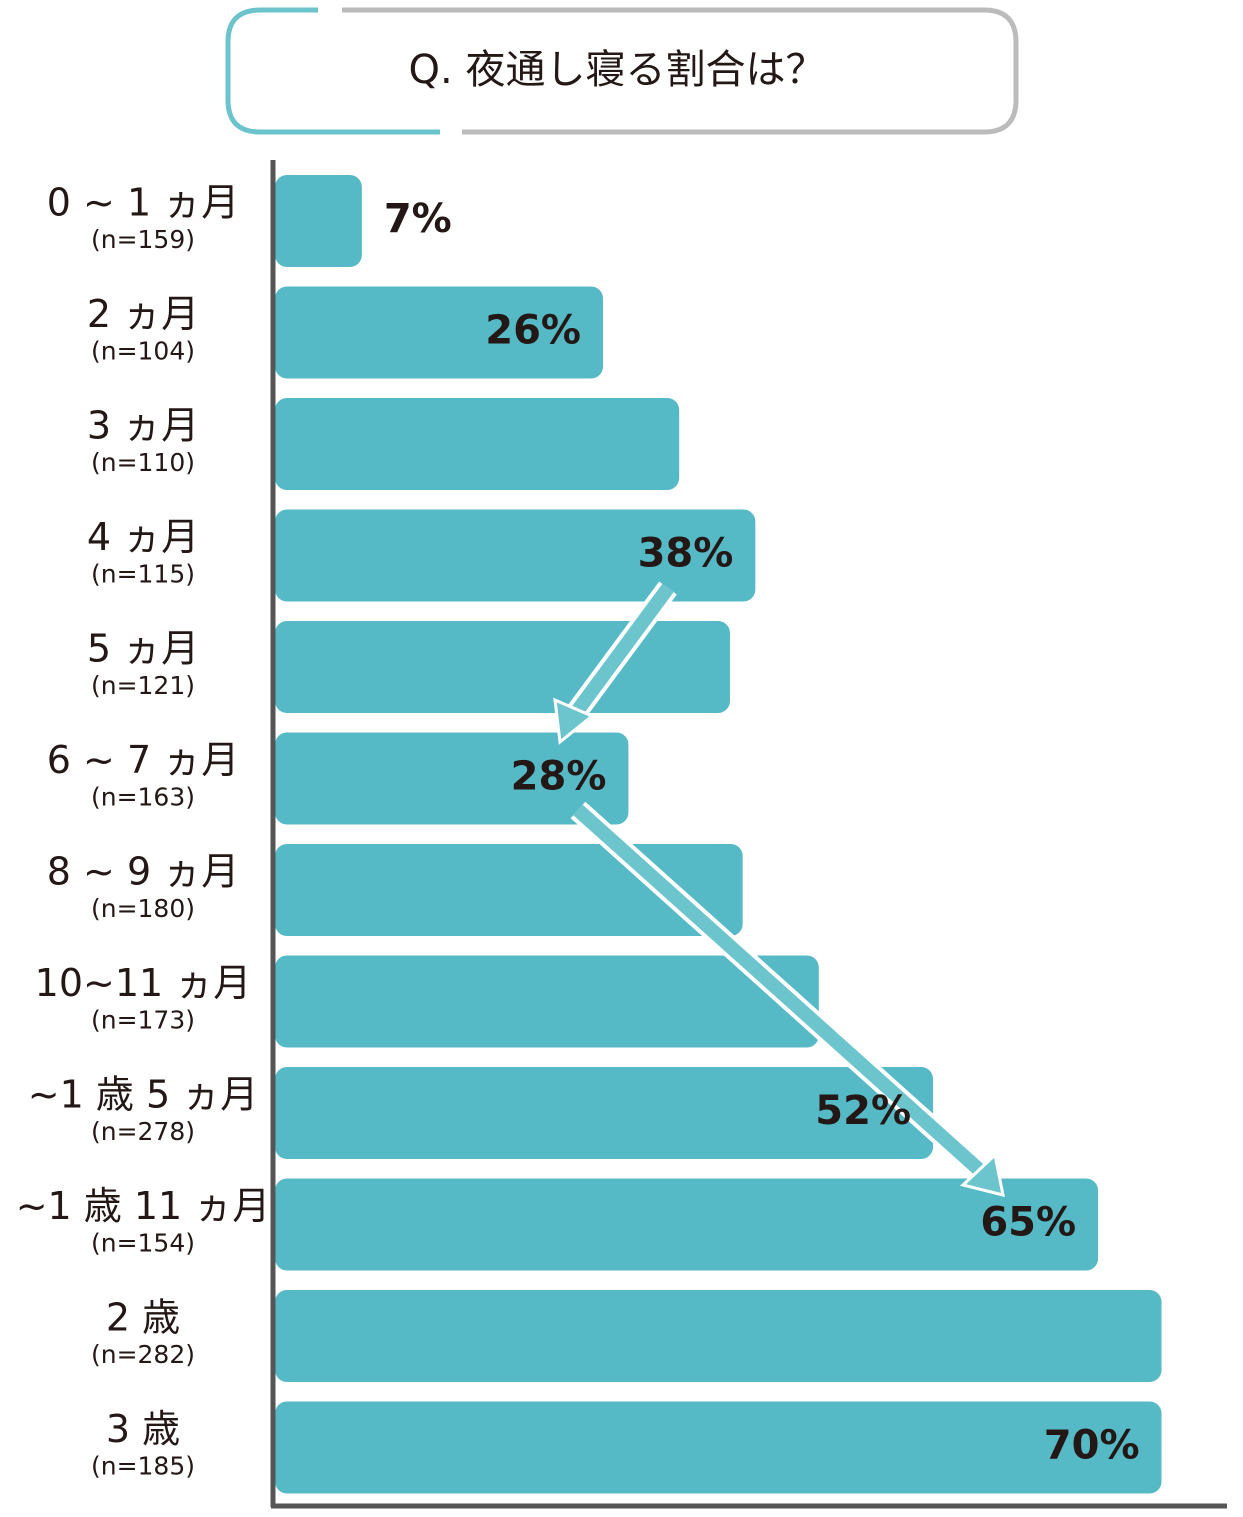  I want to click on category-note: (n=115), so click(143, 574).